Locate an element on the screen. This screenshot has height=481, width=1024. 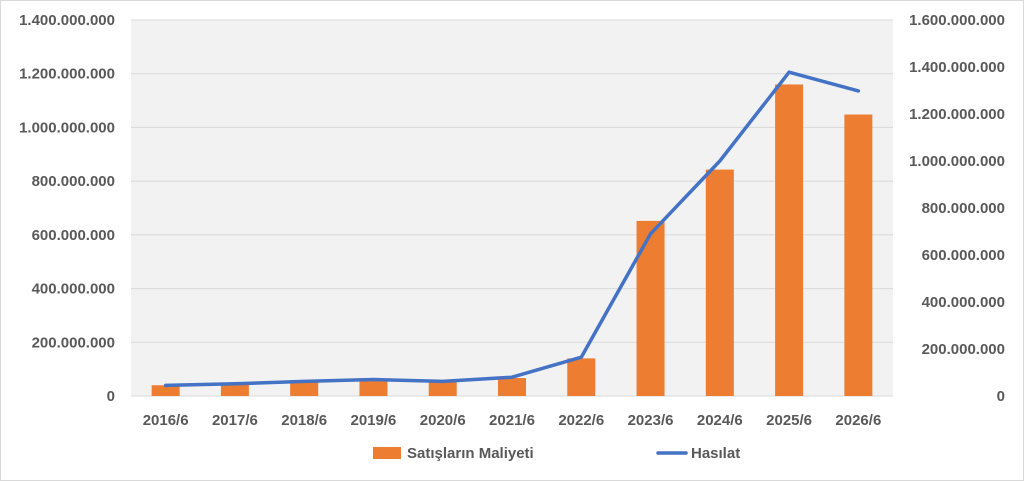
y-left-tick-label: 1.200.000.000 is located at coordinates (67, 74).